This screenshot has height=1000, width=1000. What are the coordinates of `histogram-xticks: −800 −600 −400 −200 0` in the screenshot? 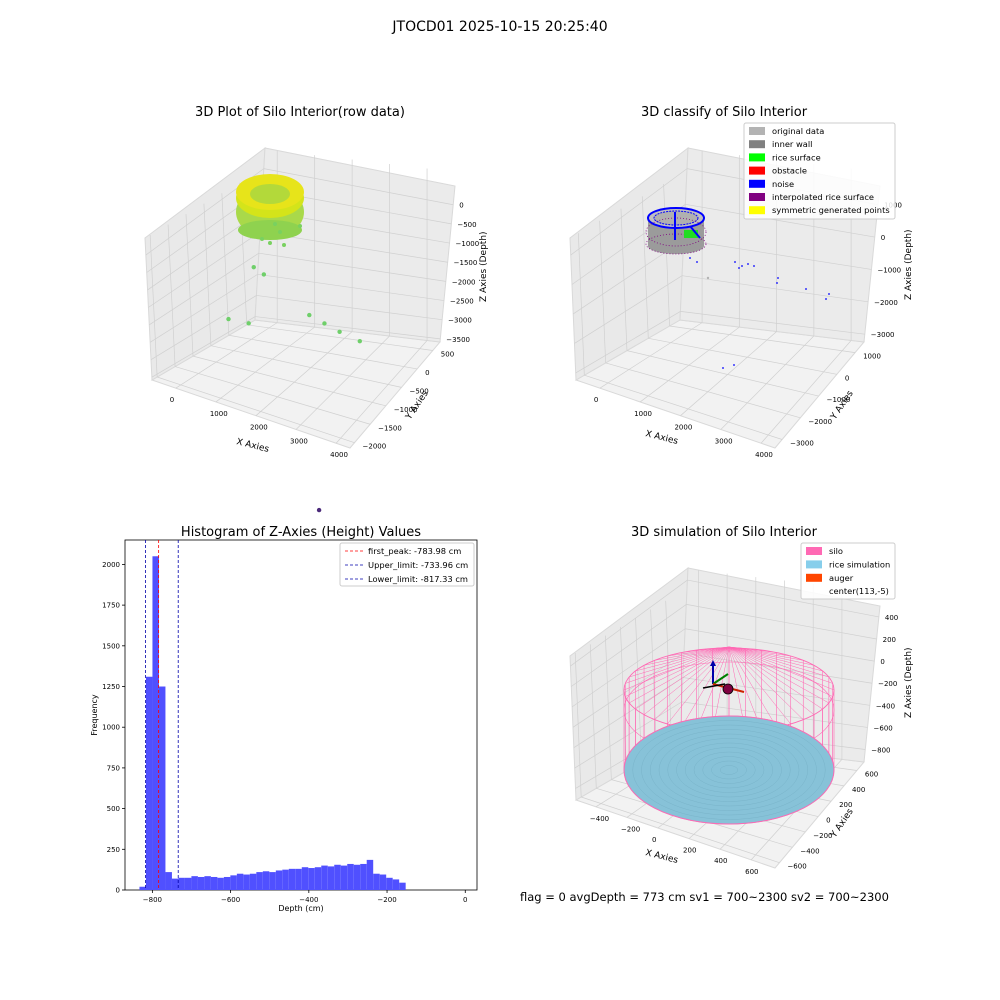 It's located at (305, 897).